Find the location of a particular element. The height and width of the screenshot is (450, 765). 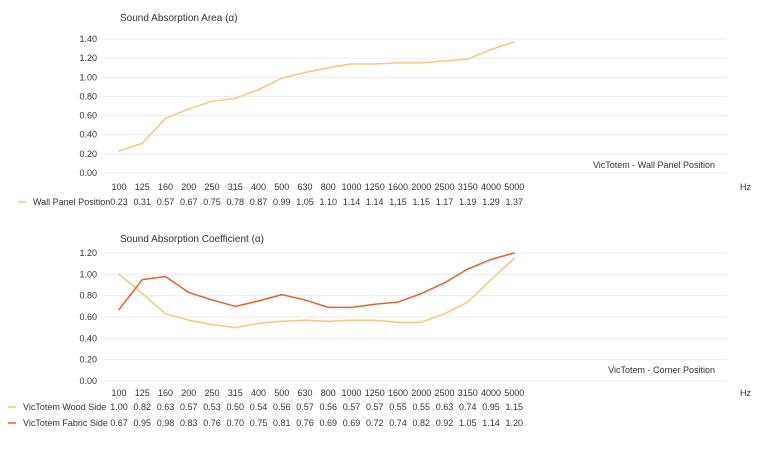

data-value-label: 1.00 is located at coordinates (119, 407).